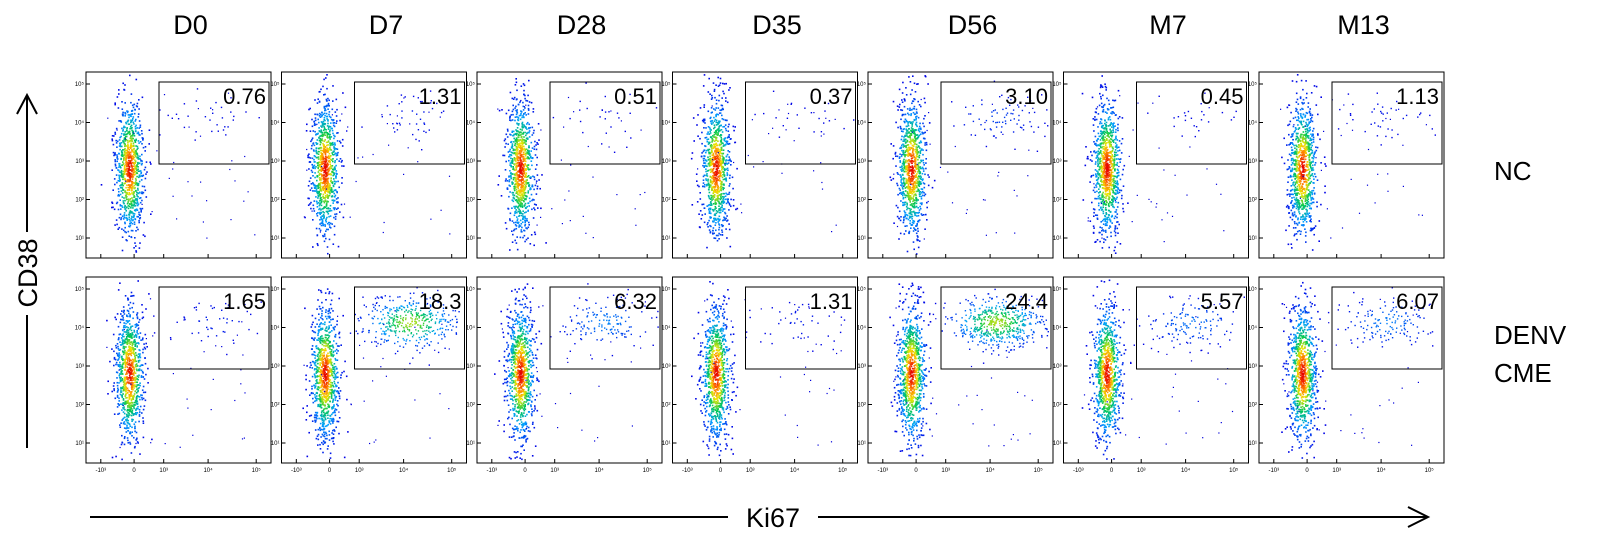 The image size is (1617, 544). I want to click on column-title: D56, so click(973, 25).